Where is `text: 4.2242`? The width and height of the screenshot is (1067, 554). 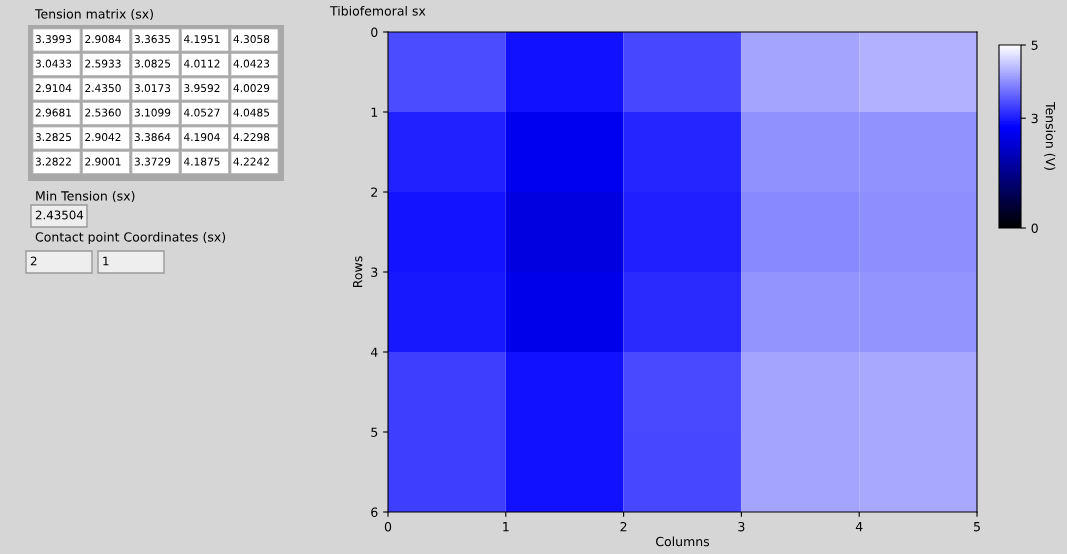
text: 4.2242 is located at coordinates (251, 161).